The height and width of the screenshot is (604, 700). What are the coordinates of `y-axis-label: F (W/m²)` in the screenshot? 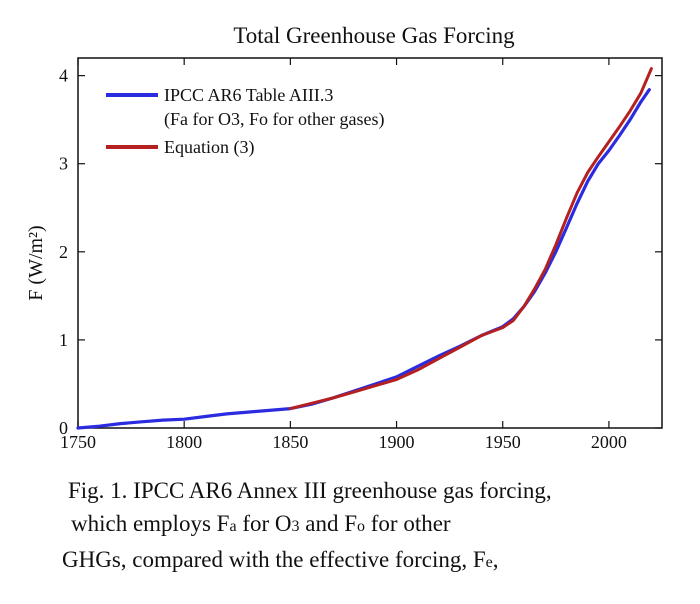 It's located at (36, 262).